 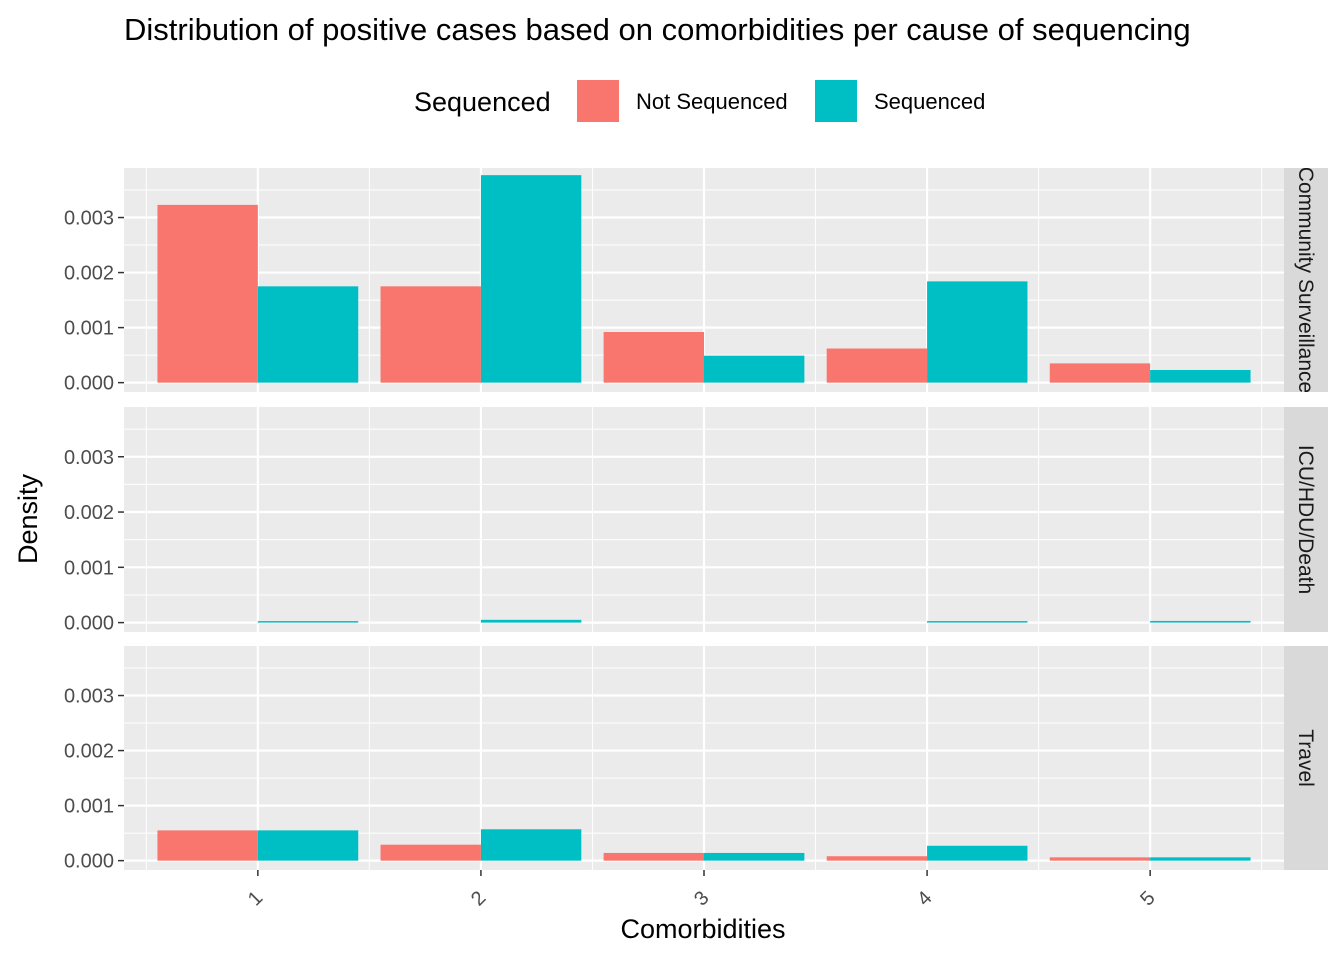 I want to click on facet-strip-label-wrap: Community Surveillance, so click(x=1305, y=280).